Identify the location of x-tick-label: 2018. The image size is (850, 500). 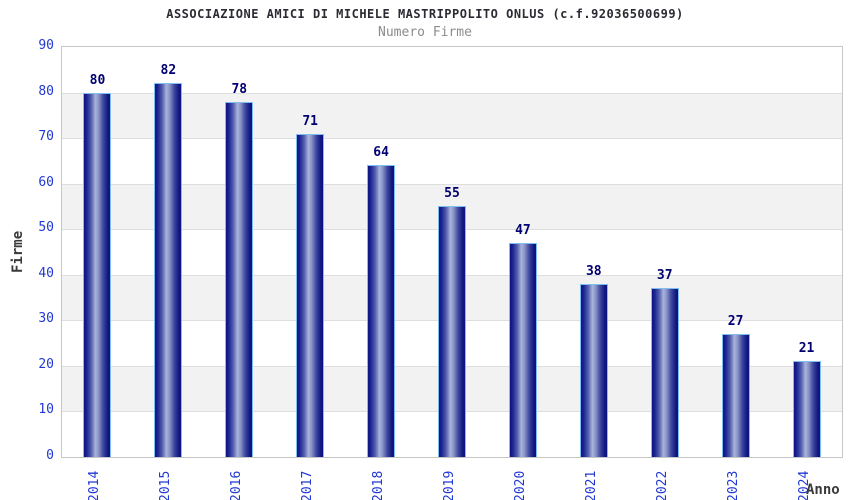
(379, 485).